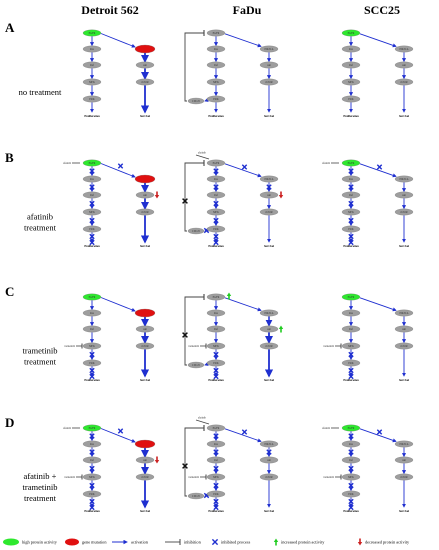 Image resolution: width=439 pixels, height=550 pixels. Describe the element at coordinates (185, 201) in the screenshot. I see `inhibited-feedback-x-icon` at that location.